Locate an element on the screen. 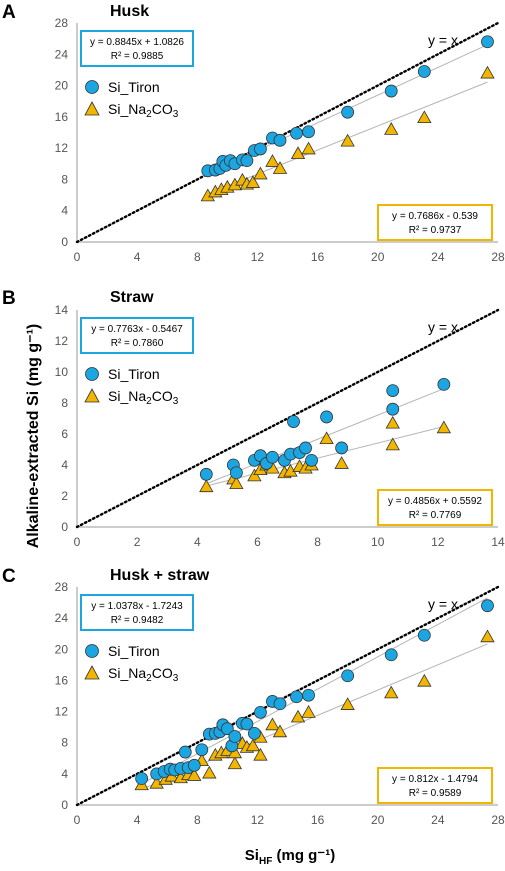  x-axis-label: SiHF (mg g⁻¹) is located at coordinates (290, 857).